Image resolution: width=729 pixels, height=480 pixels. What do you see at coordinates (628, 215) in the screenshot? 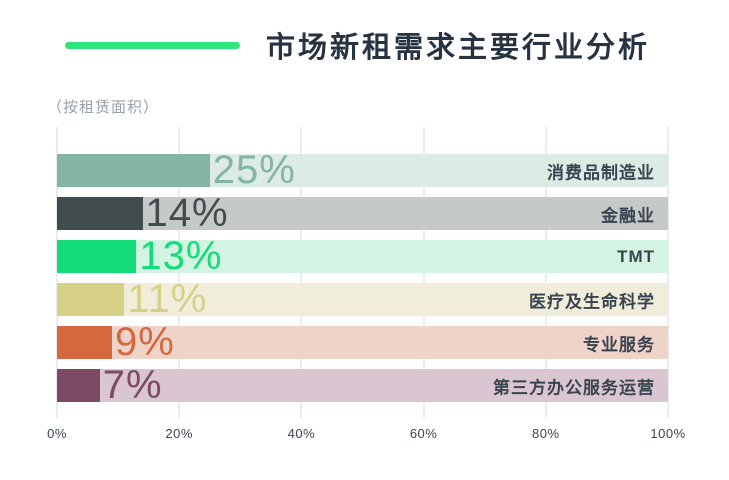
I see `bar-category-label: 金融业` at bounding box center [628, 215].